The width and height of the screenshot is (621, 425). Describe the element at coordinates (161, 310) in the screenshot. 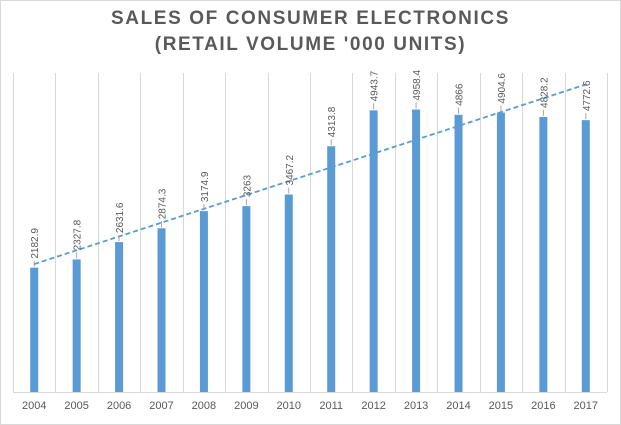

I see `bar-2007` at that location.